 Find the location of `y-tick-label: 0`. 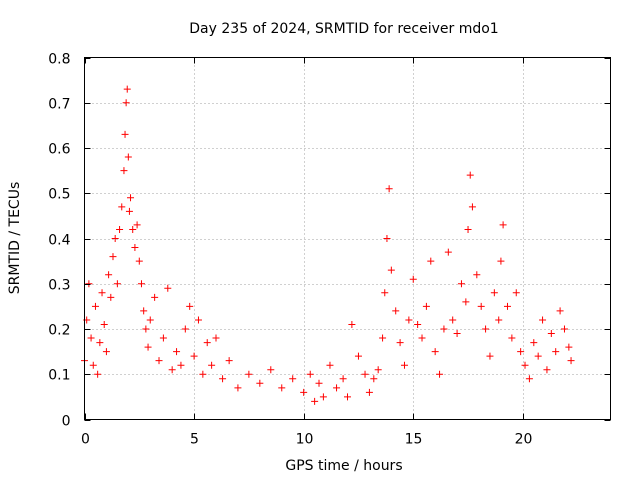

y-tick-label: 0 is located at coordinates (66, 422).